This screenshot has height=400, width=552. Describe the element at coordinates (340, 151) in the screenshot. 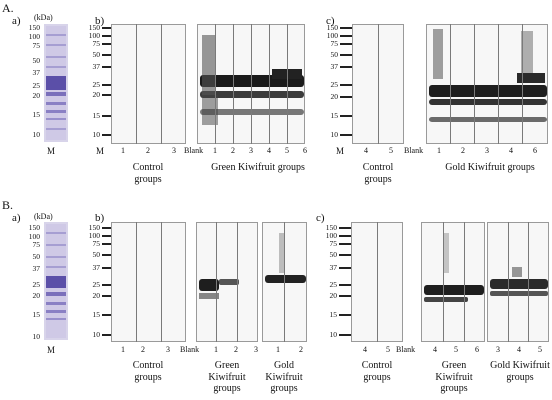

I see `panel-a-c-m-label: M` at that location.